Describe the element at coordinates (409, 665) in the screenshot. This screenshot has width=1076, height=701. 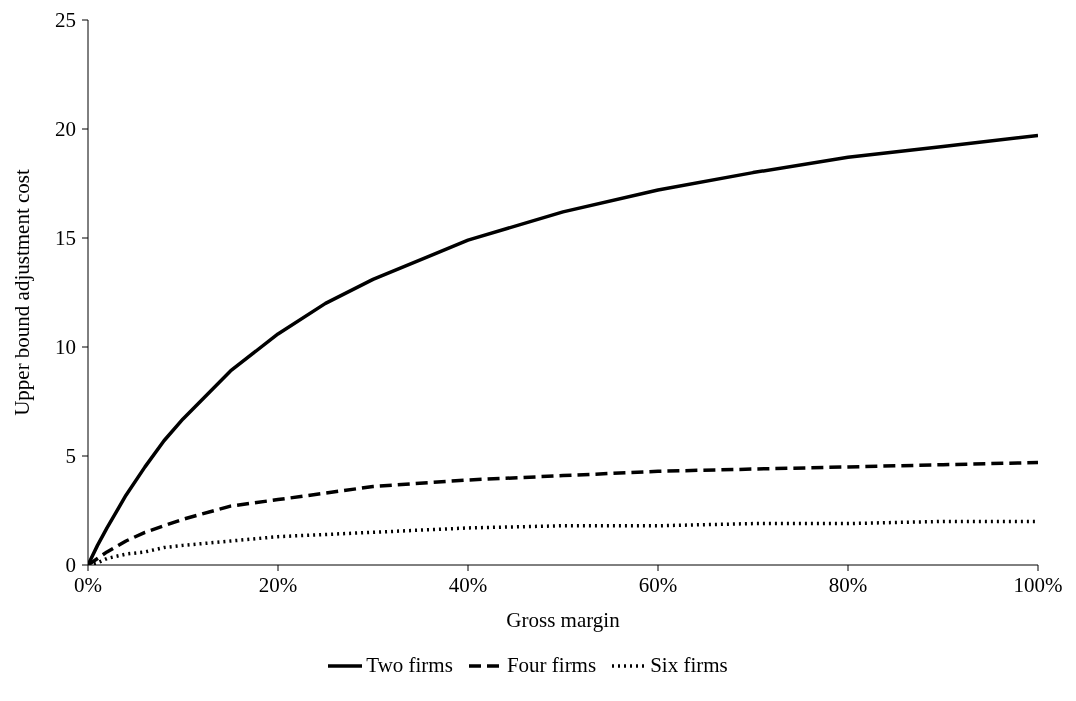
I see `legend-label: Two firms` at that location.